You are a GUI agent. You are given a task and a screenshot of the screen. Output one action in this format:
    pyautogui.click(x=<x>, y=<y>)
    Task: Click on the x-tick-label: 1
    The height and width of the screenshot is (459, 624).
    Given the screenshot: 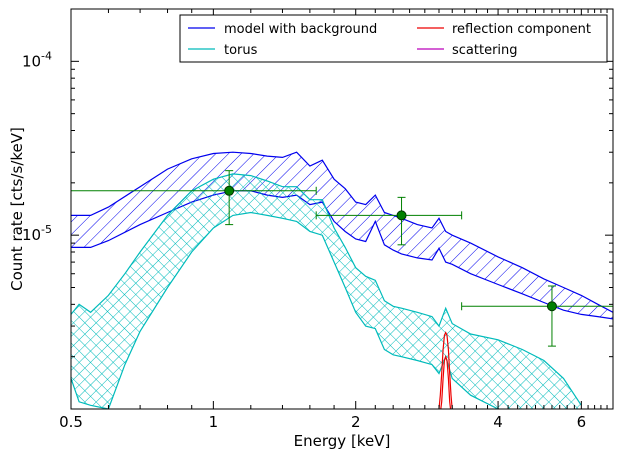 What is the action you would take?
    pyautogui.click(x=214, y=422)
    